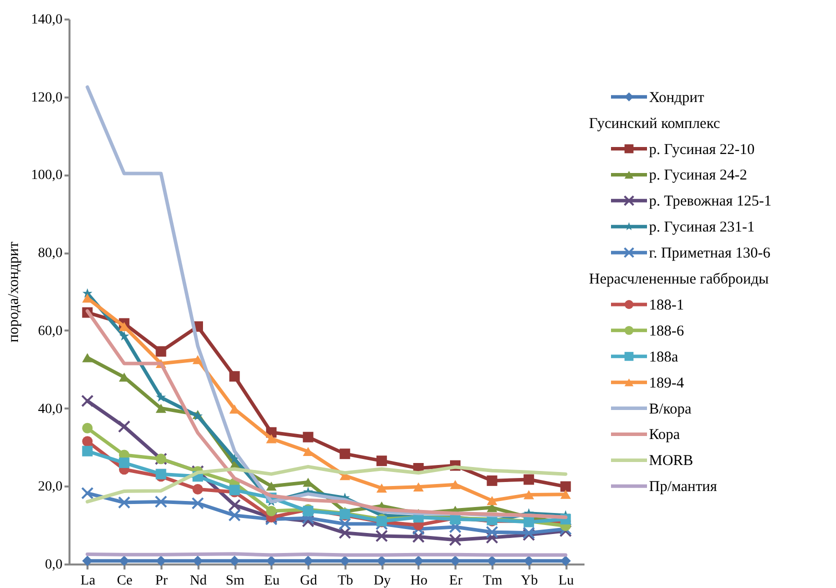  Describe the element at coordinates (529, 581) in the screenshot. I see `x-tick-label: Yb` at that location.